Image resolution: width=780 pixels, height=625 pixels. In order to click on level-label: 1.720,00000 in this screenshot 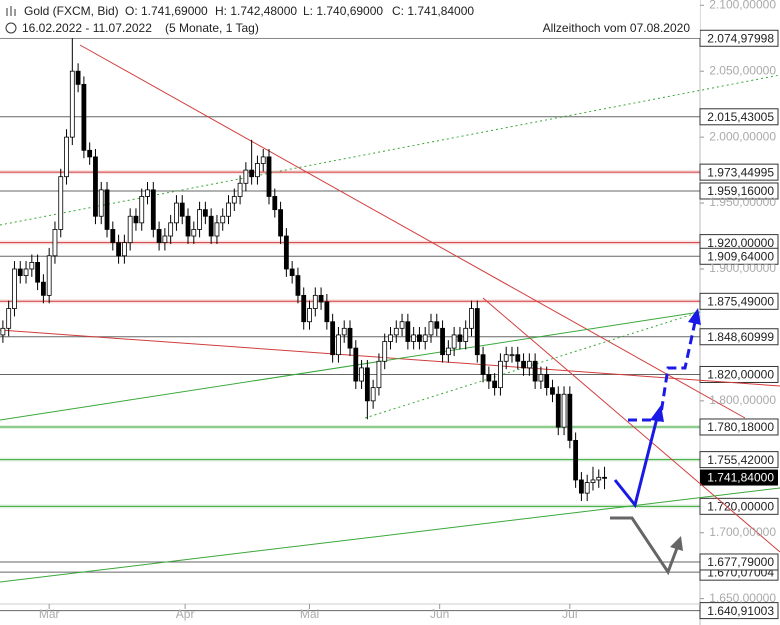, I will do `click(740, 507)`.